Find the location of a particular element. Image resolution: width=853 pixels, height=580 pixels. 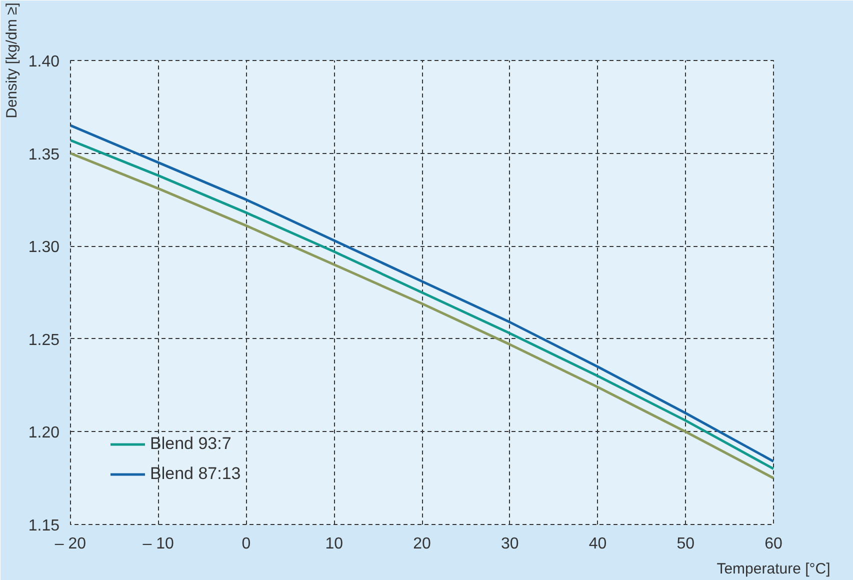

y-axis-title: Density [kg/dm ≥] is located at coordinates (11, 60).